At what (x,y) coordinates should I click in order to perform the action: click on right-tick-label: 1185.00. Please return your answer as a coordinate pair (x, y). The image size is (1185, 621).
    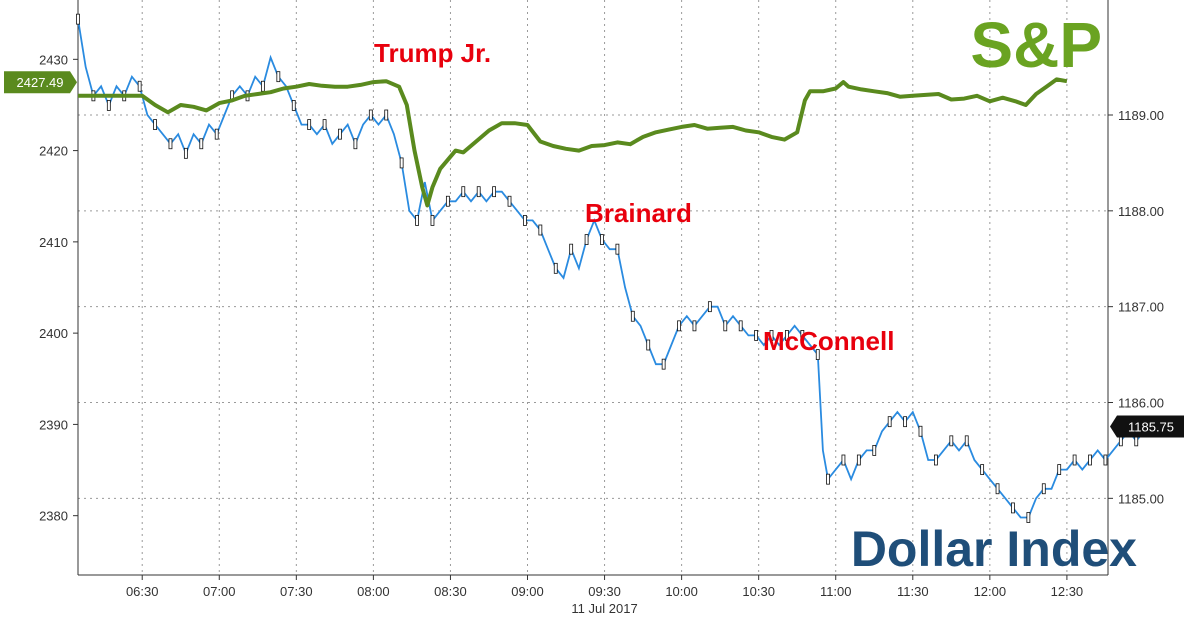
    Looking at the image, I should click on (1141, 498).